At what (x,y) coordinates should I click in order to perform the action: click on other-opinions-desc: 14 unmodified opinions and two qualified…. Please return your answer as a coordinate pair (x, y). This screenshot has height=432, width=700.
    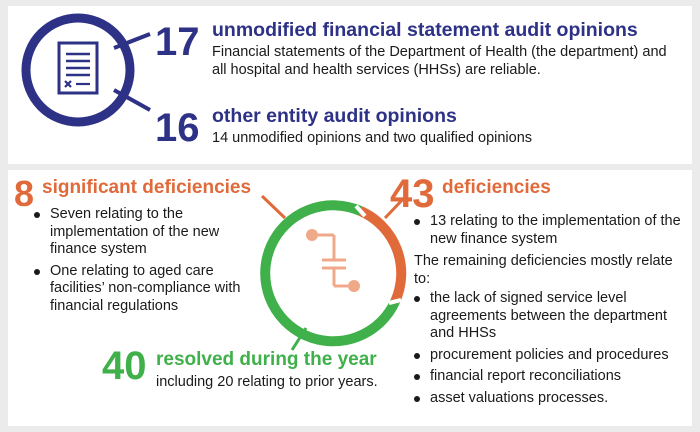
    Looking at the image, I should click on (372, 138).